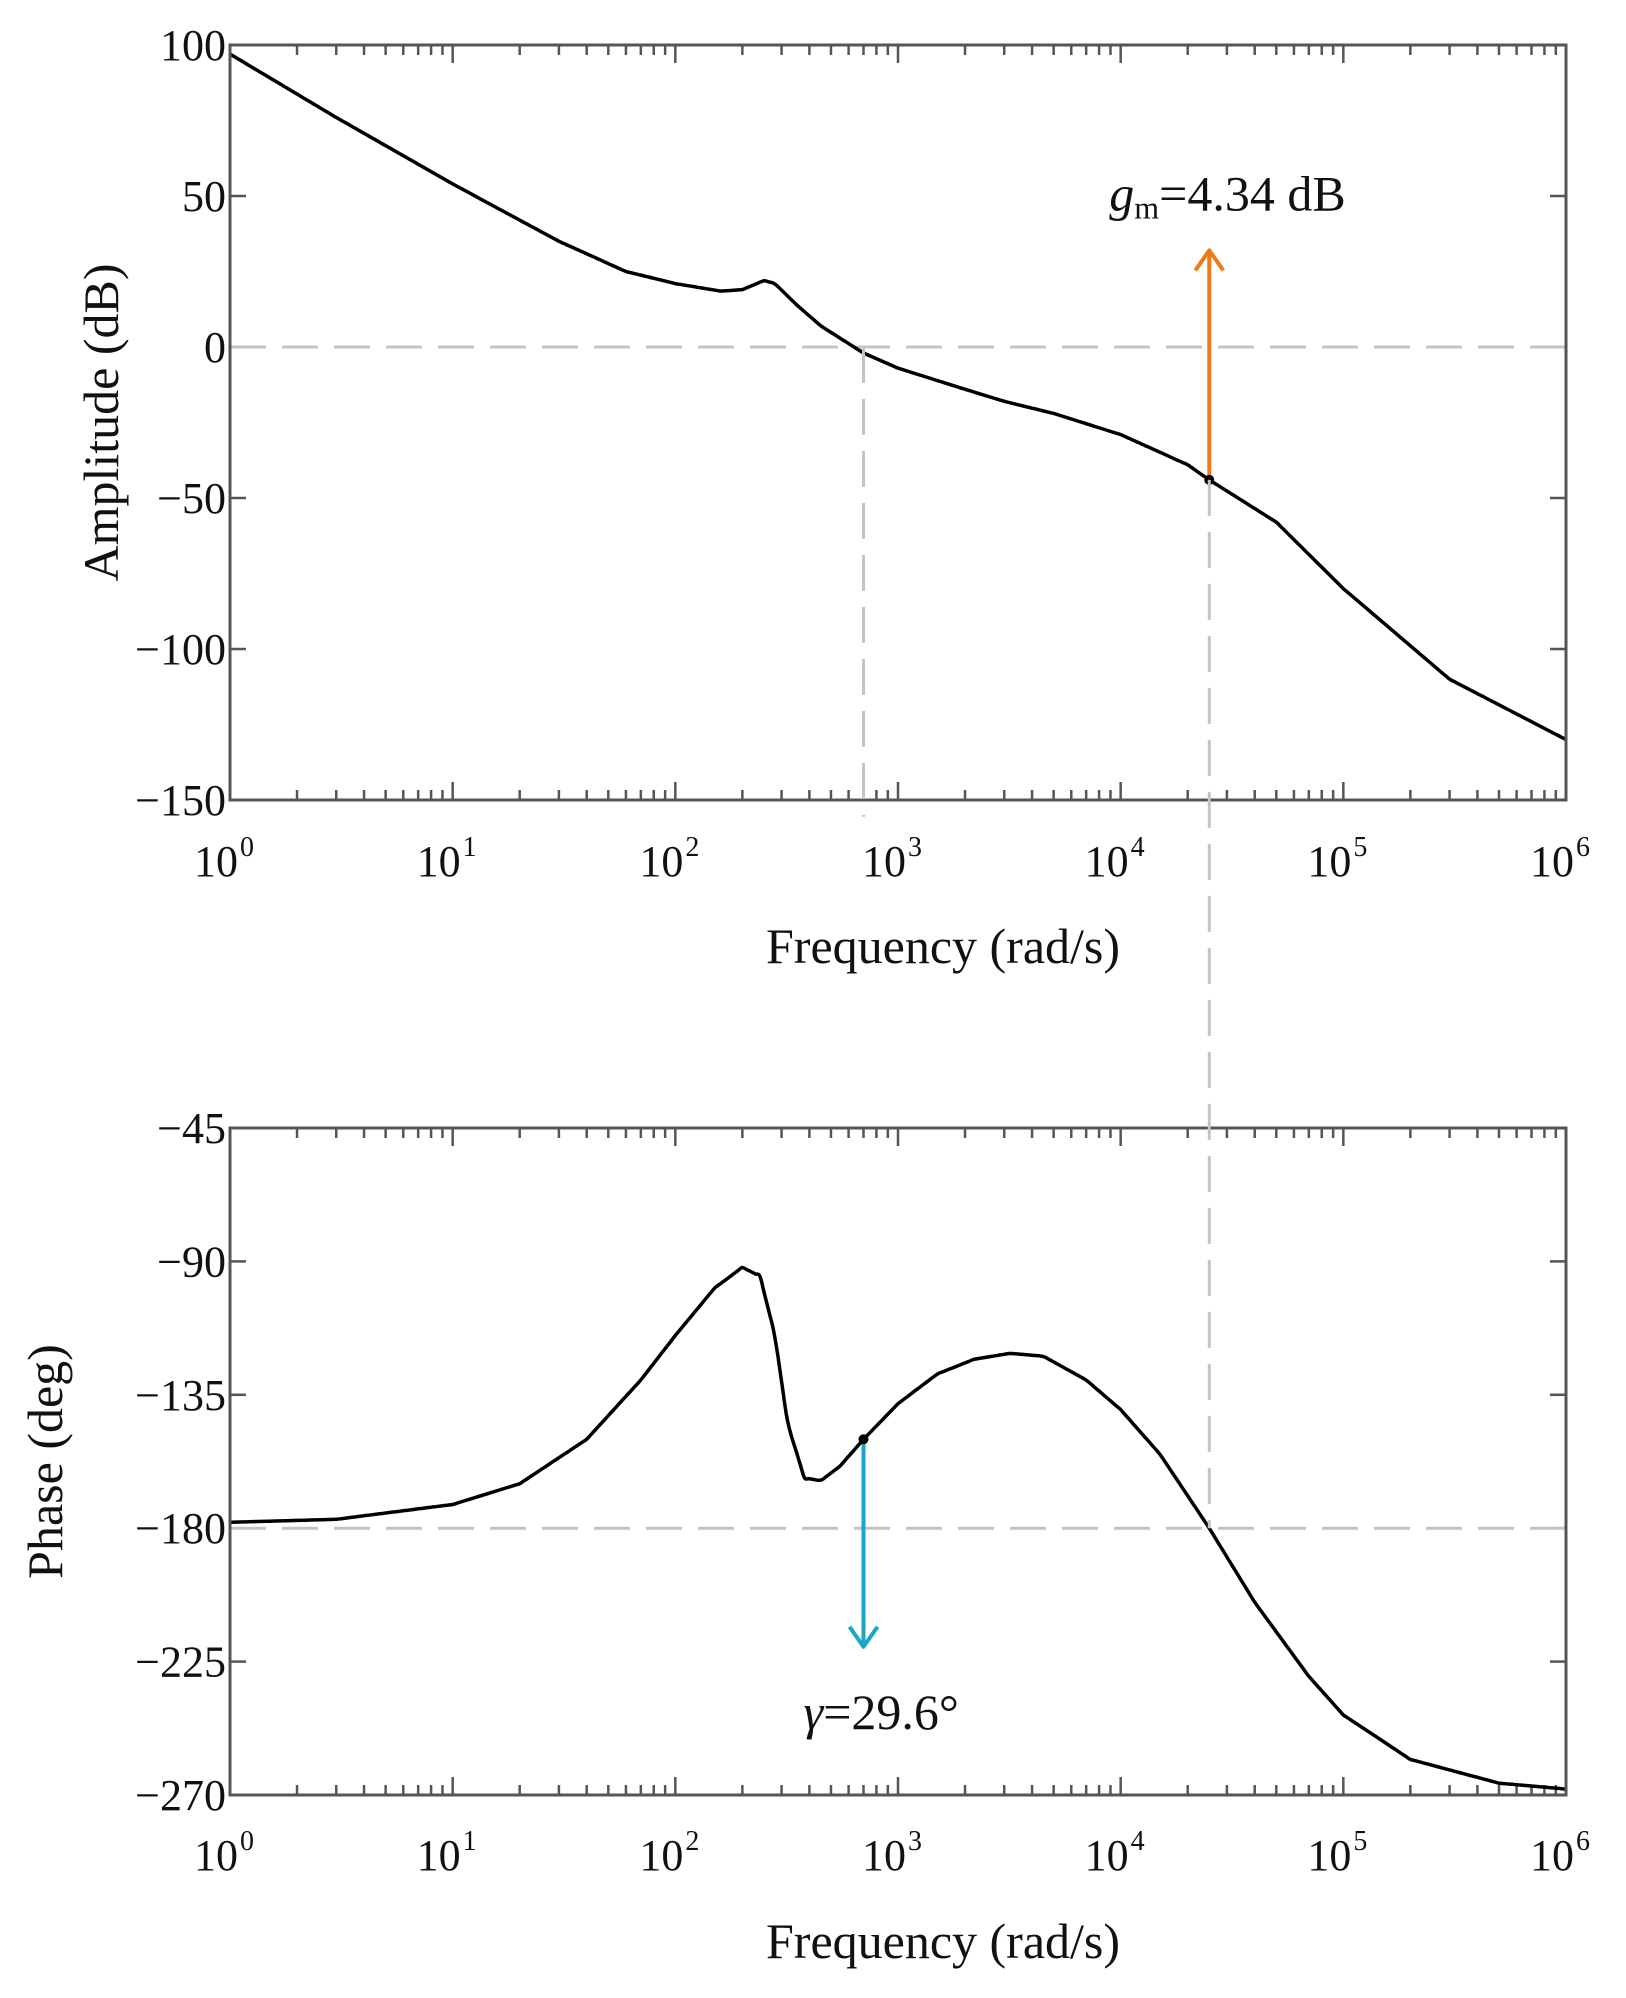  What do you see at coordinates (1252, 193) in the screenshot?
I see `gain-margin-value: =4.34 dB` at bounding box center [1252, 193].